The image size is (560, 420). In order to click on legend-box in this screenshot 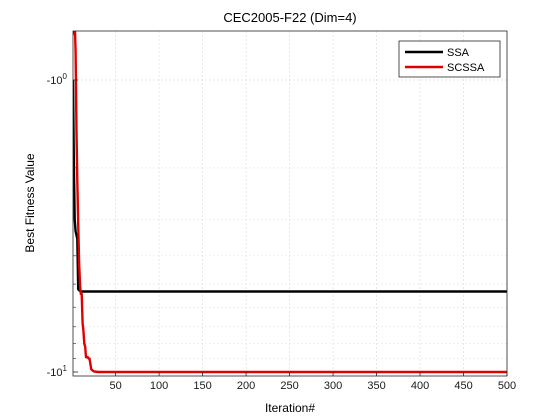, I will do `click(449, 59)`.